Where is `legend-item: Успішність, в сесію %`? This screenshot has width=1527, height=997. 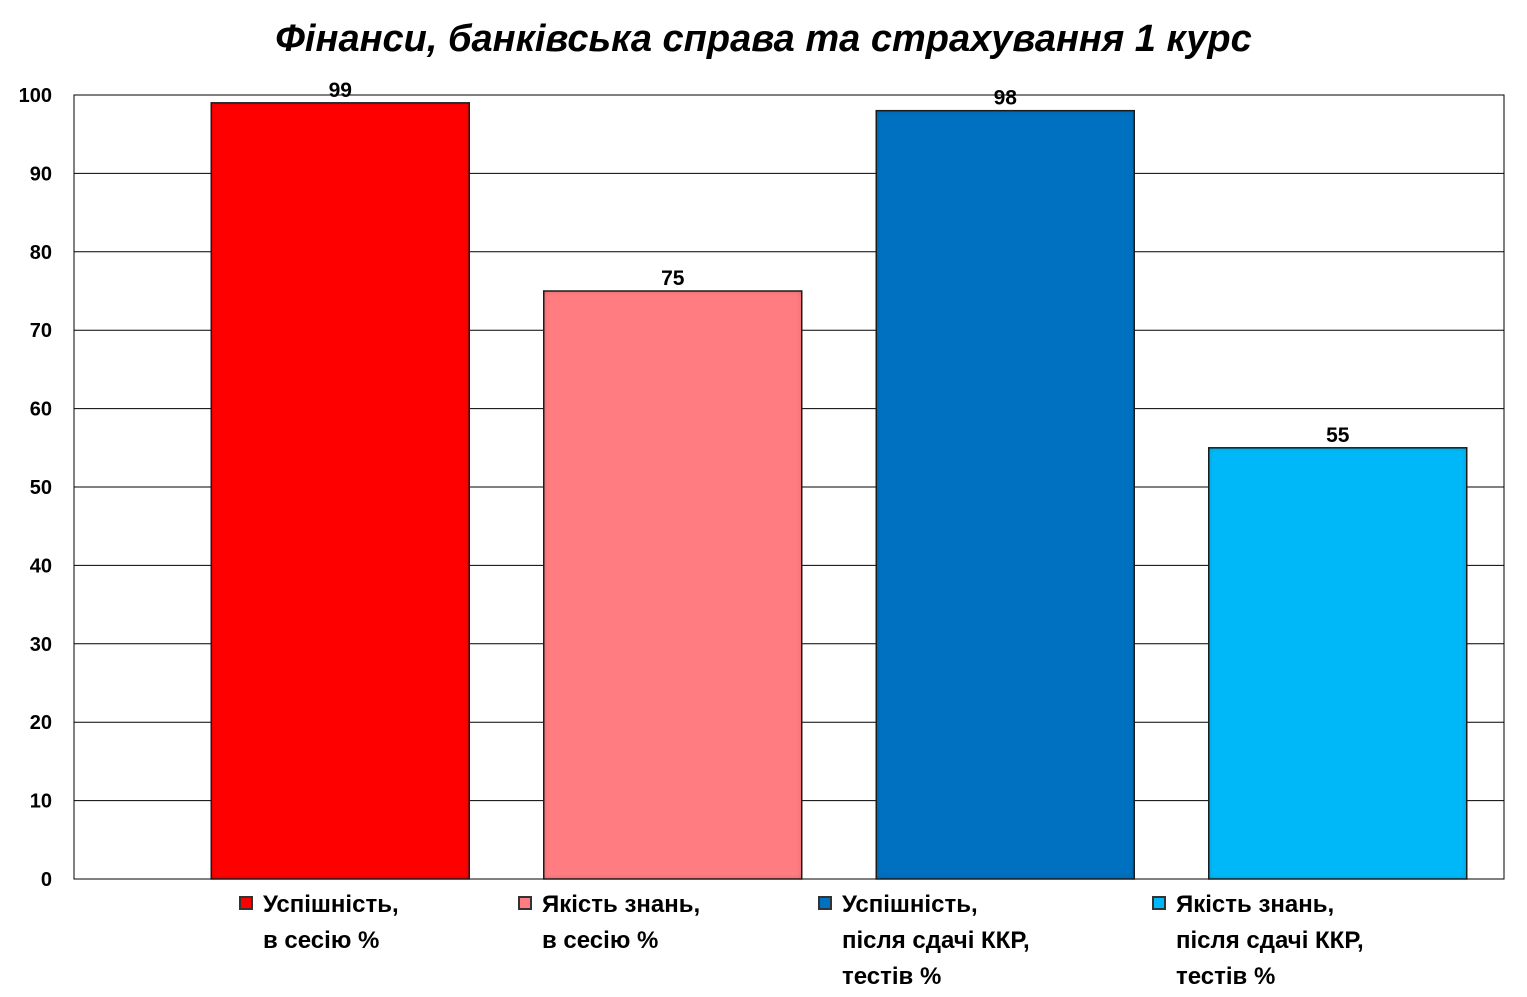 legend-item: Успішність, в сесію % is located at coordinates (319, 923).